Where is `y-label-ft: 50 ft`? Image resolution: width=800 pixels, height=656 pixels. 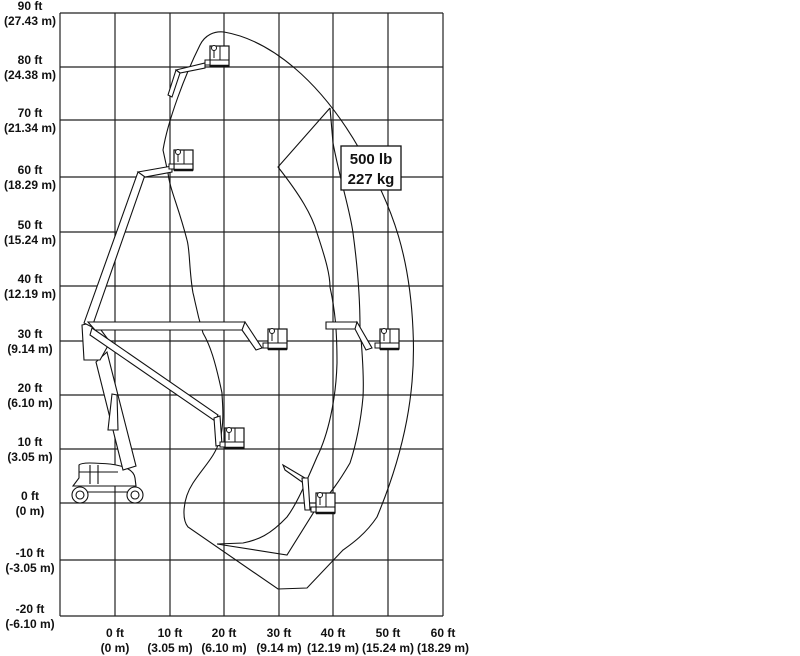 y-label-ft: 50 ft is located at coordinates (30, 225).